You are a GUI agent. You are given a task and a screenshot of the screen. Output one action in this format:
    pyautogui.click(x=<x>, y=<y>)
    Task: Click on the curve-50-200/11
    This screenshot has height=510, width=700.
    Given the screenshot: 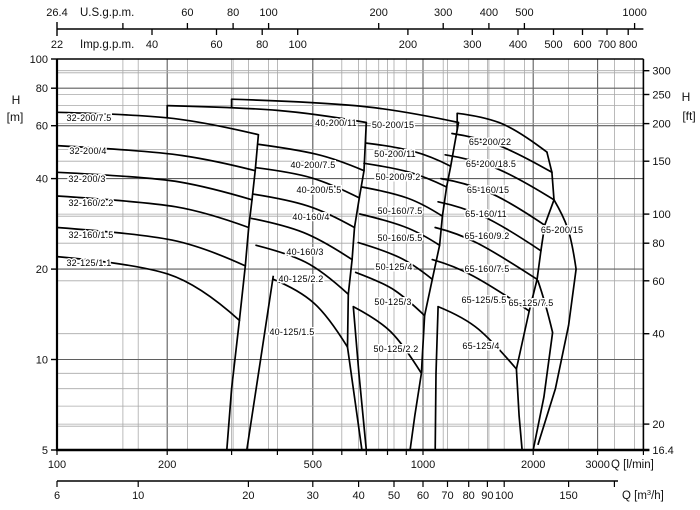 What is the action you would take?
    pyautogui.click(x=408, y=155)
    